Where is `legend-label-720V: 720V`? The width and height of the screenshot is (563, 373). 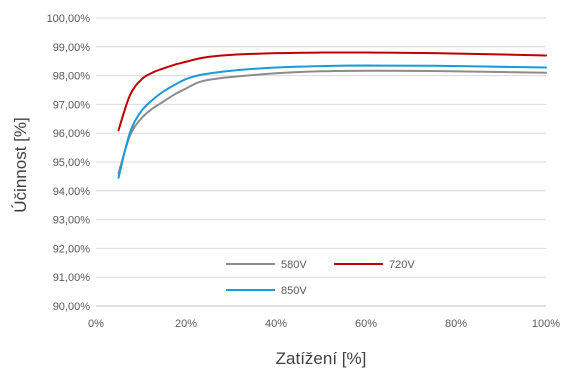
legend-label-720V: 720V is located at coordinates (402, 265).